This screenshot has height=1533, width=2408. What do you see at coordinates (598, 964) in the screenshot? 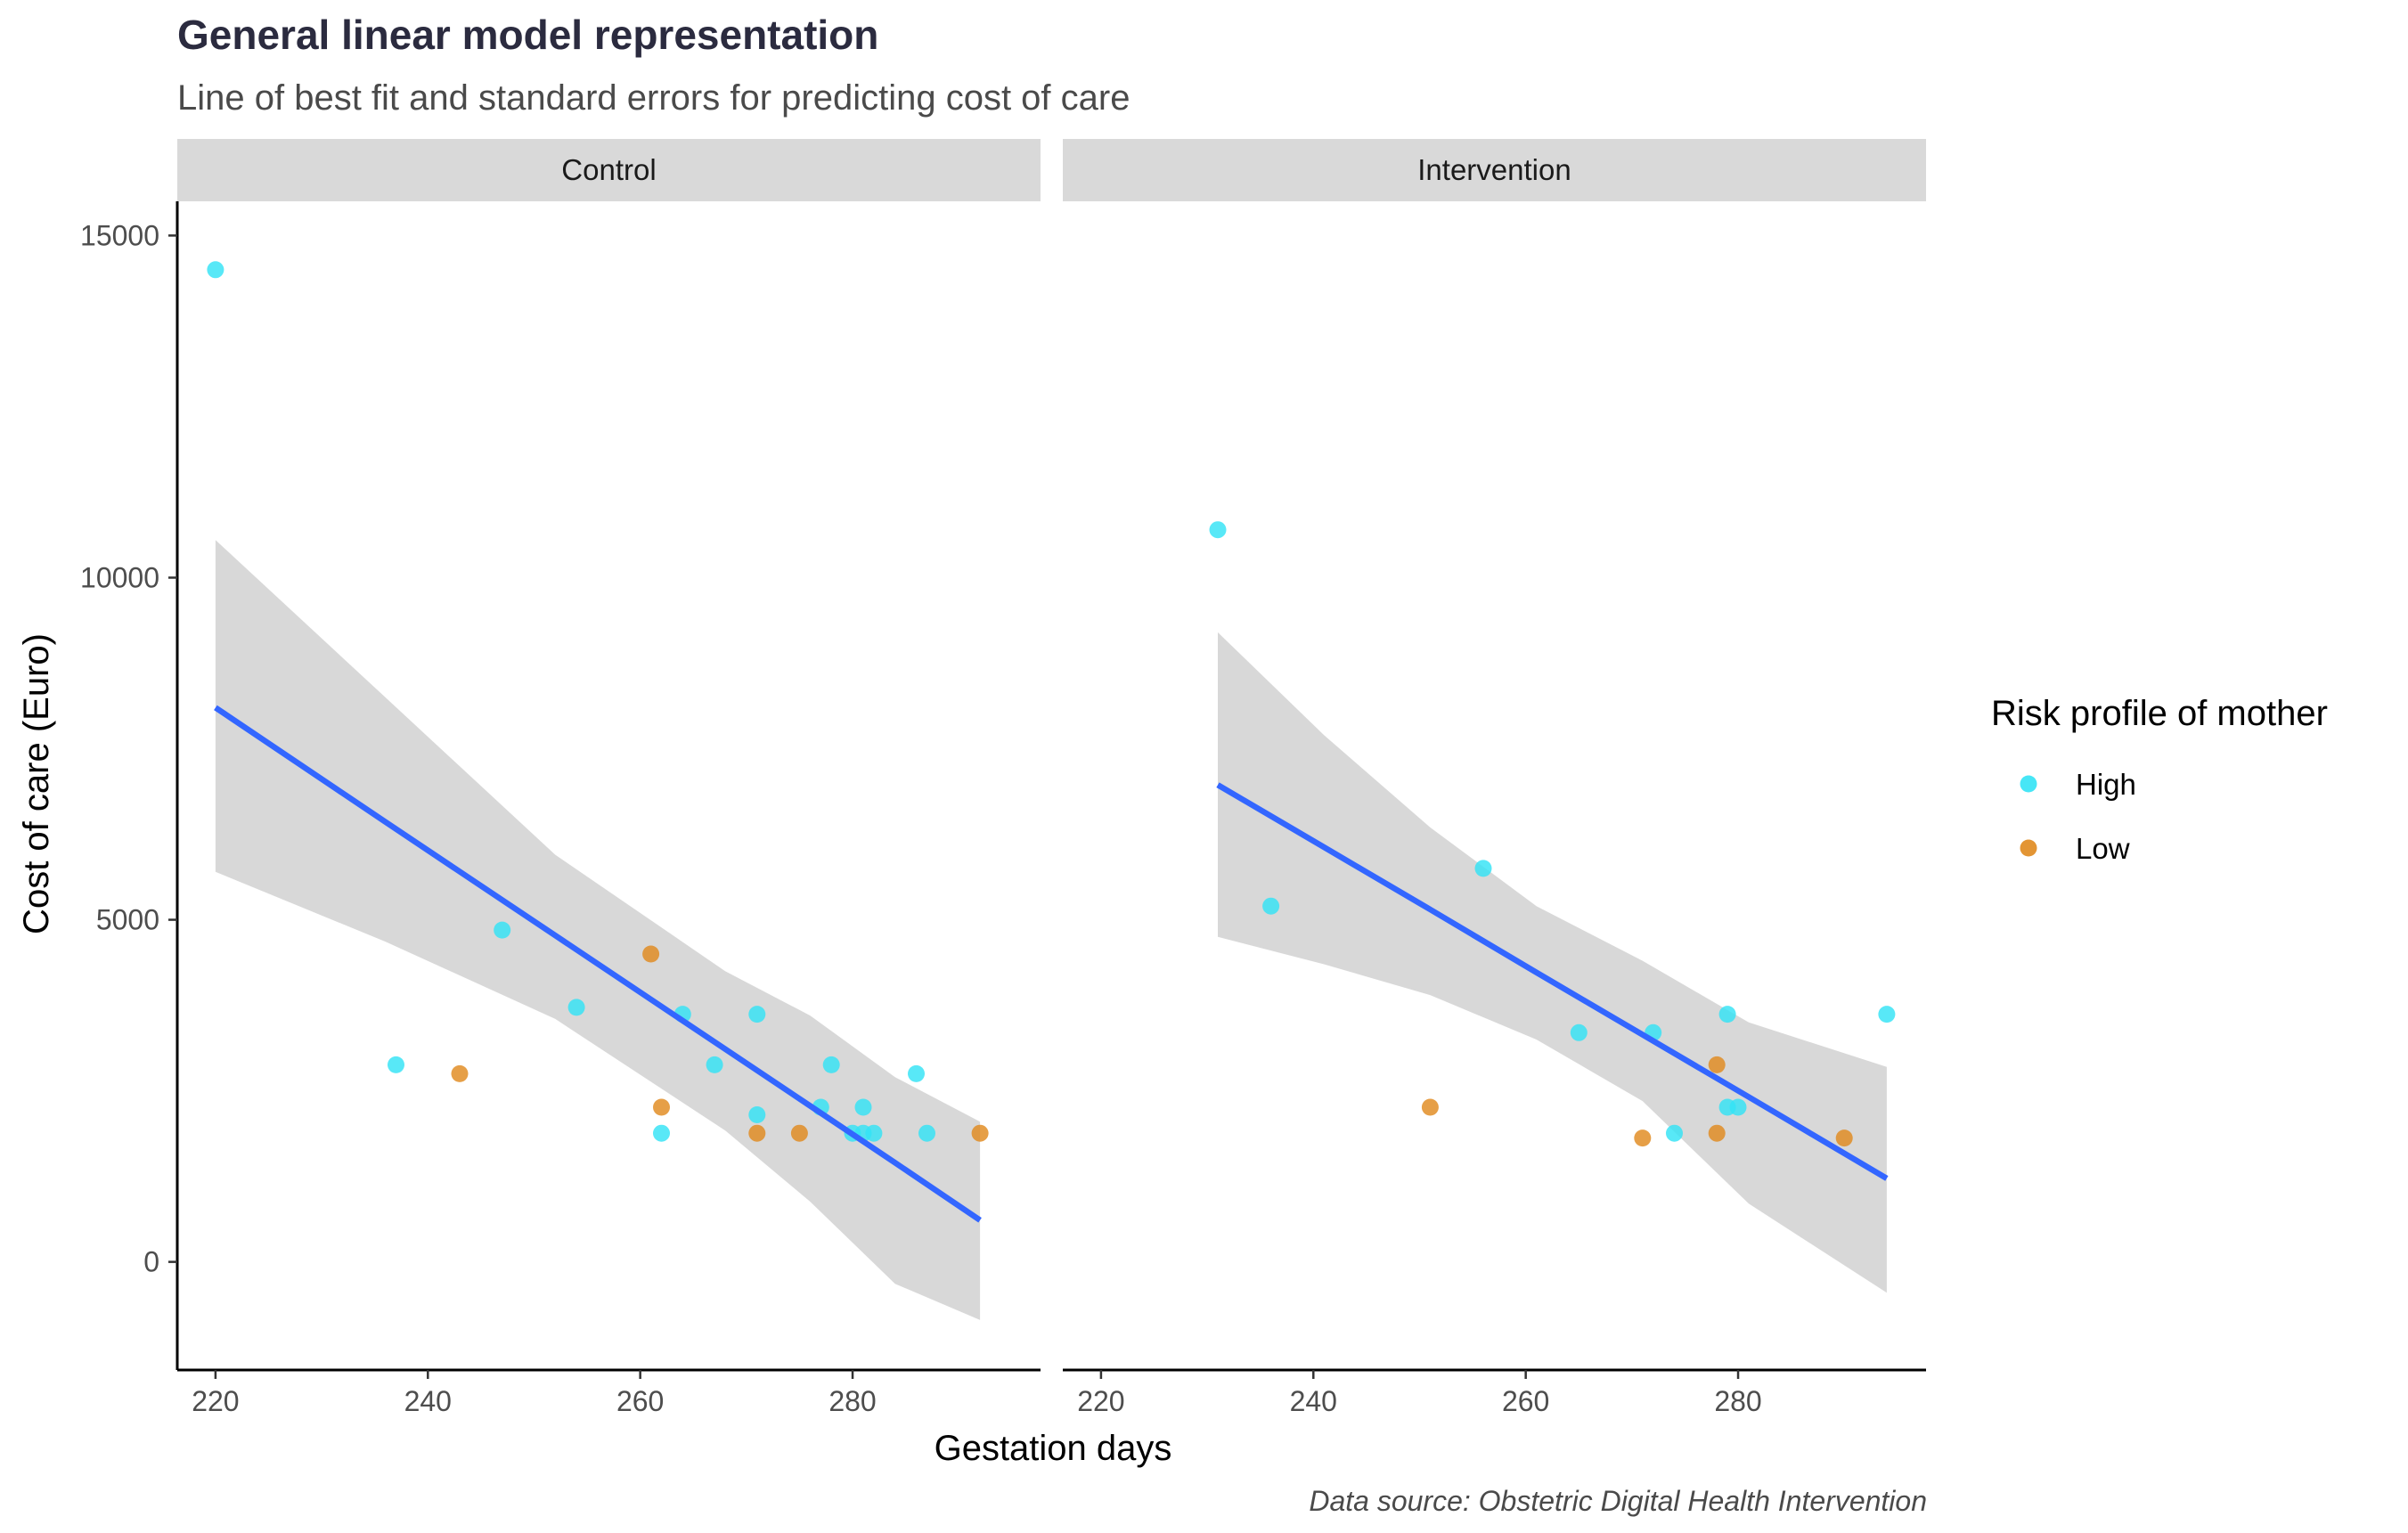
I see `fit-line-control` at bounding box center [598, 964].